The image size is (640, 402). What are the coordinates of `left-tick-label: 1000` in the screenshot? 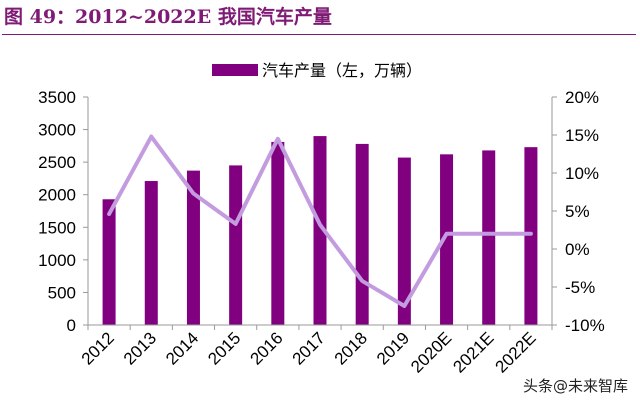 It's located at (57, 260).